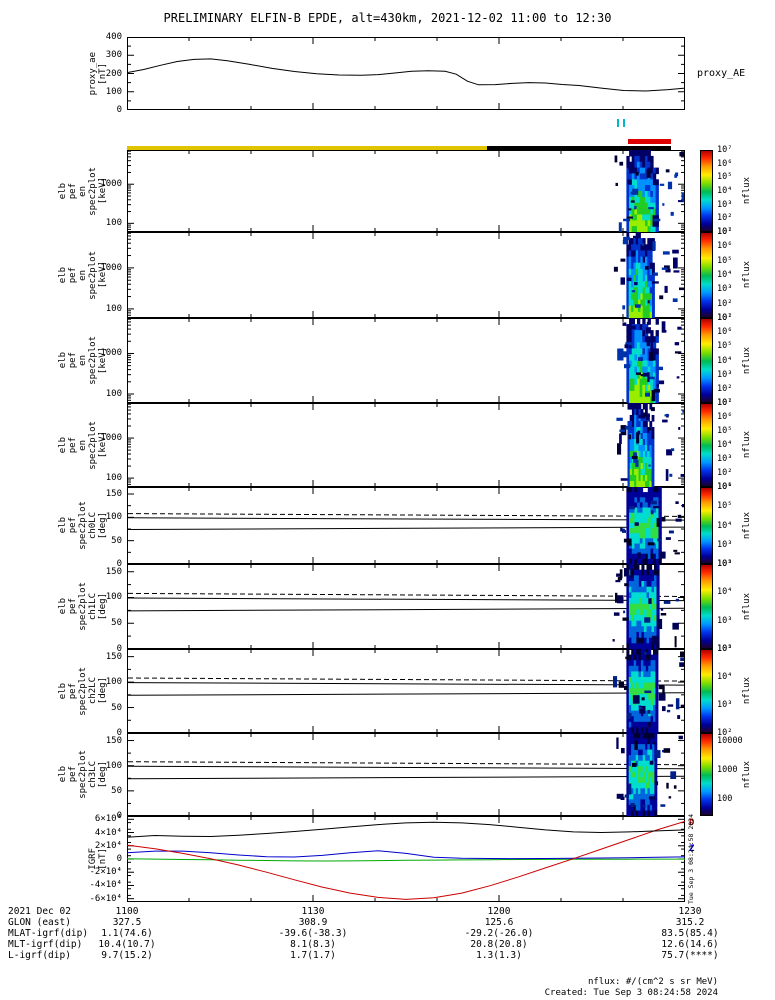 The image size is (775, 1000). I want to click on en_spec_2-colorbar-label: 10⁷, so click(725, 318).